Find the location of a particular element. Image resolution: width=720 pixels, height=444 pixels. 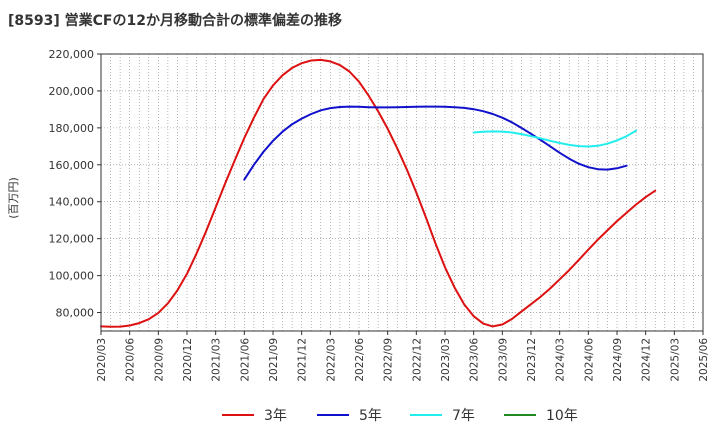

x-tick-label: 2020/03 is located at coordinates (102, 360).